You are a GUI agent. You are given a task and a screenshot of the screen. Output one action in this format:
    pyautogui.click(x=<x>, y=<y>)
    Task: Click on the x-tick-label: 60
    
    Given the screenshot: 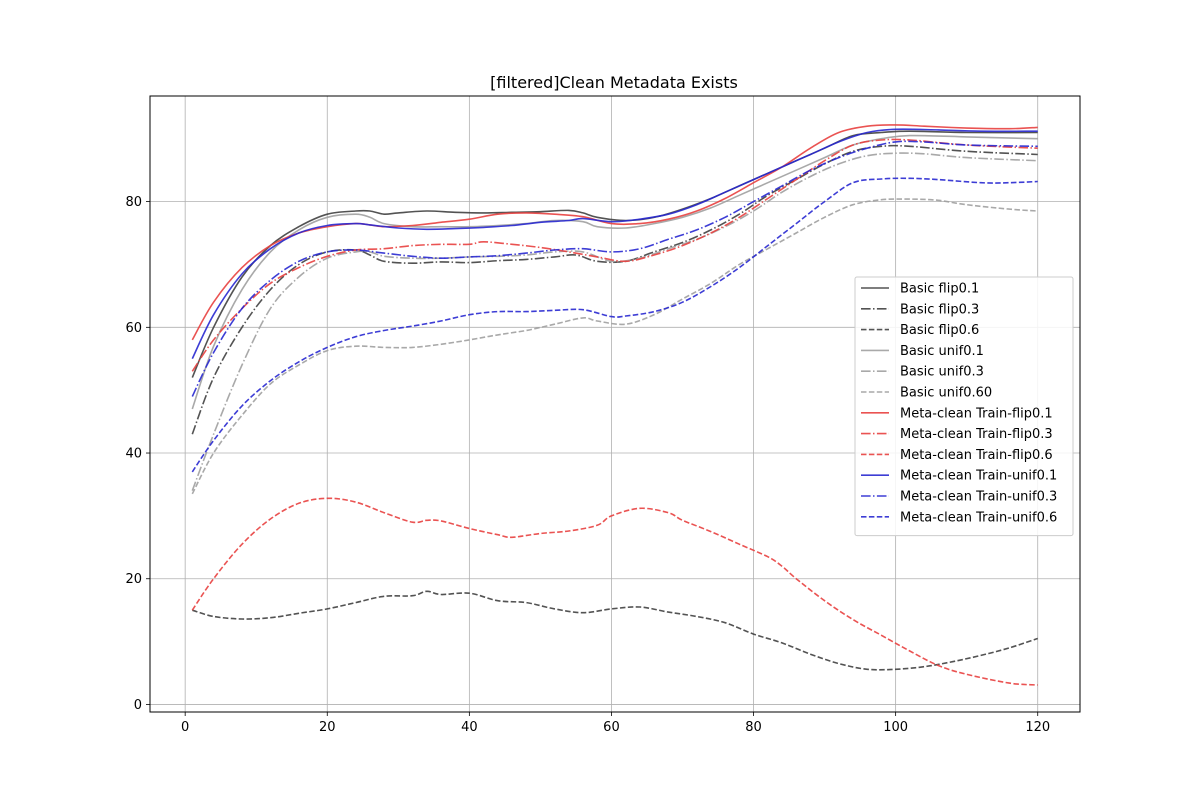 What is the action you would take?
    pyautogui.click(x=611, y=727)
    